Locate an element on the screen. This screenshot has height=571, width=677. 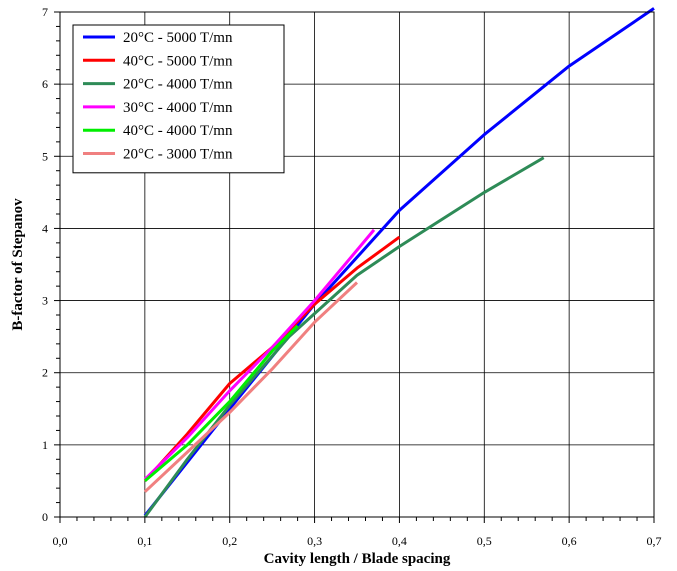
y-tick-label: 7 is located at coordinates (45, 12).